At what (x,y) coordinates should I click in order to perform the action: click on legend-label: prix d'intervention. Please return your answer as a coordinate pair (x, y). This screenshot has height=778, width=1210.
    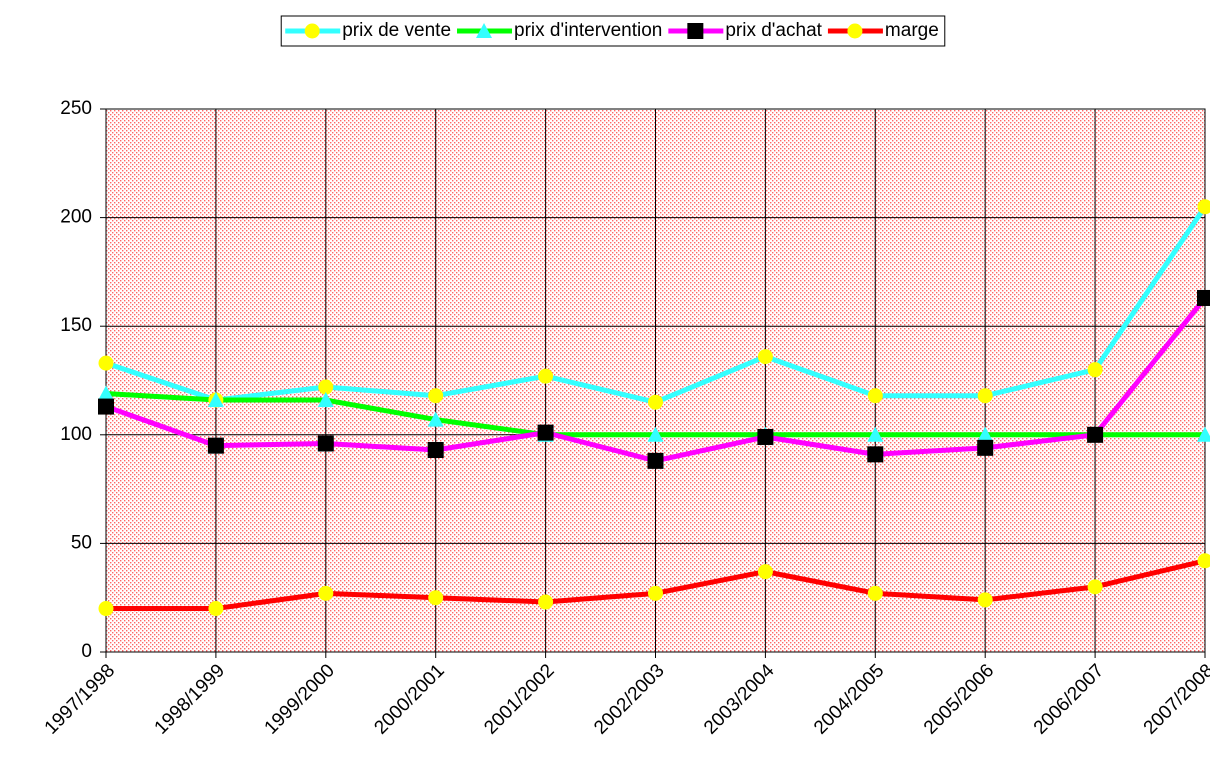
    Looking at the image, I should click on (588, 30).